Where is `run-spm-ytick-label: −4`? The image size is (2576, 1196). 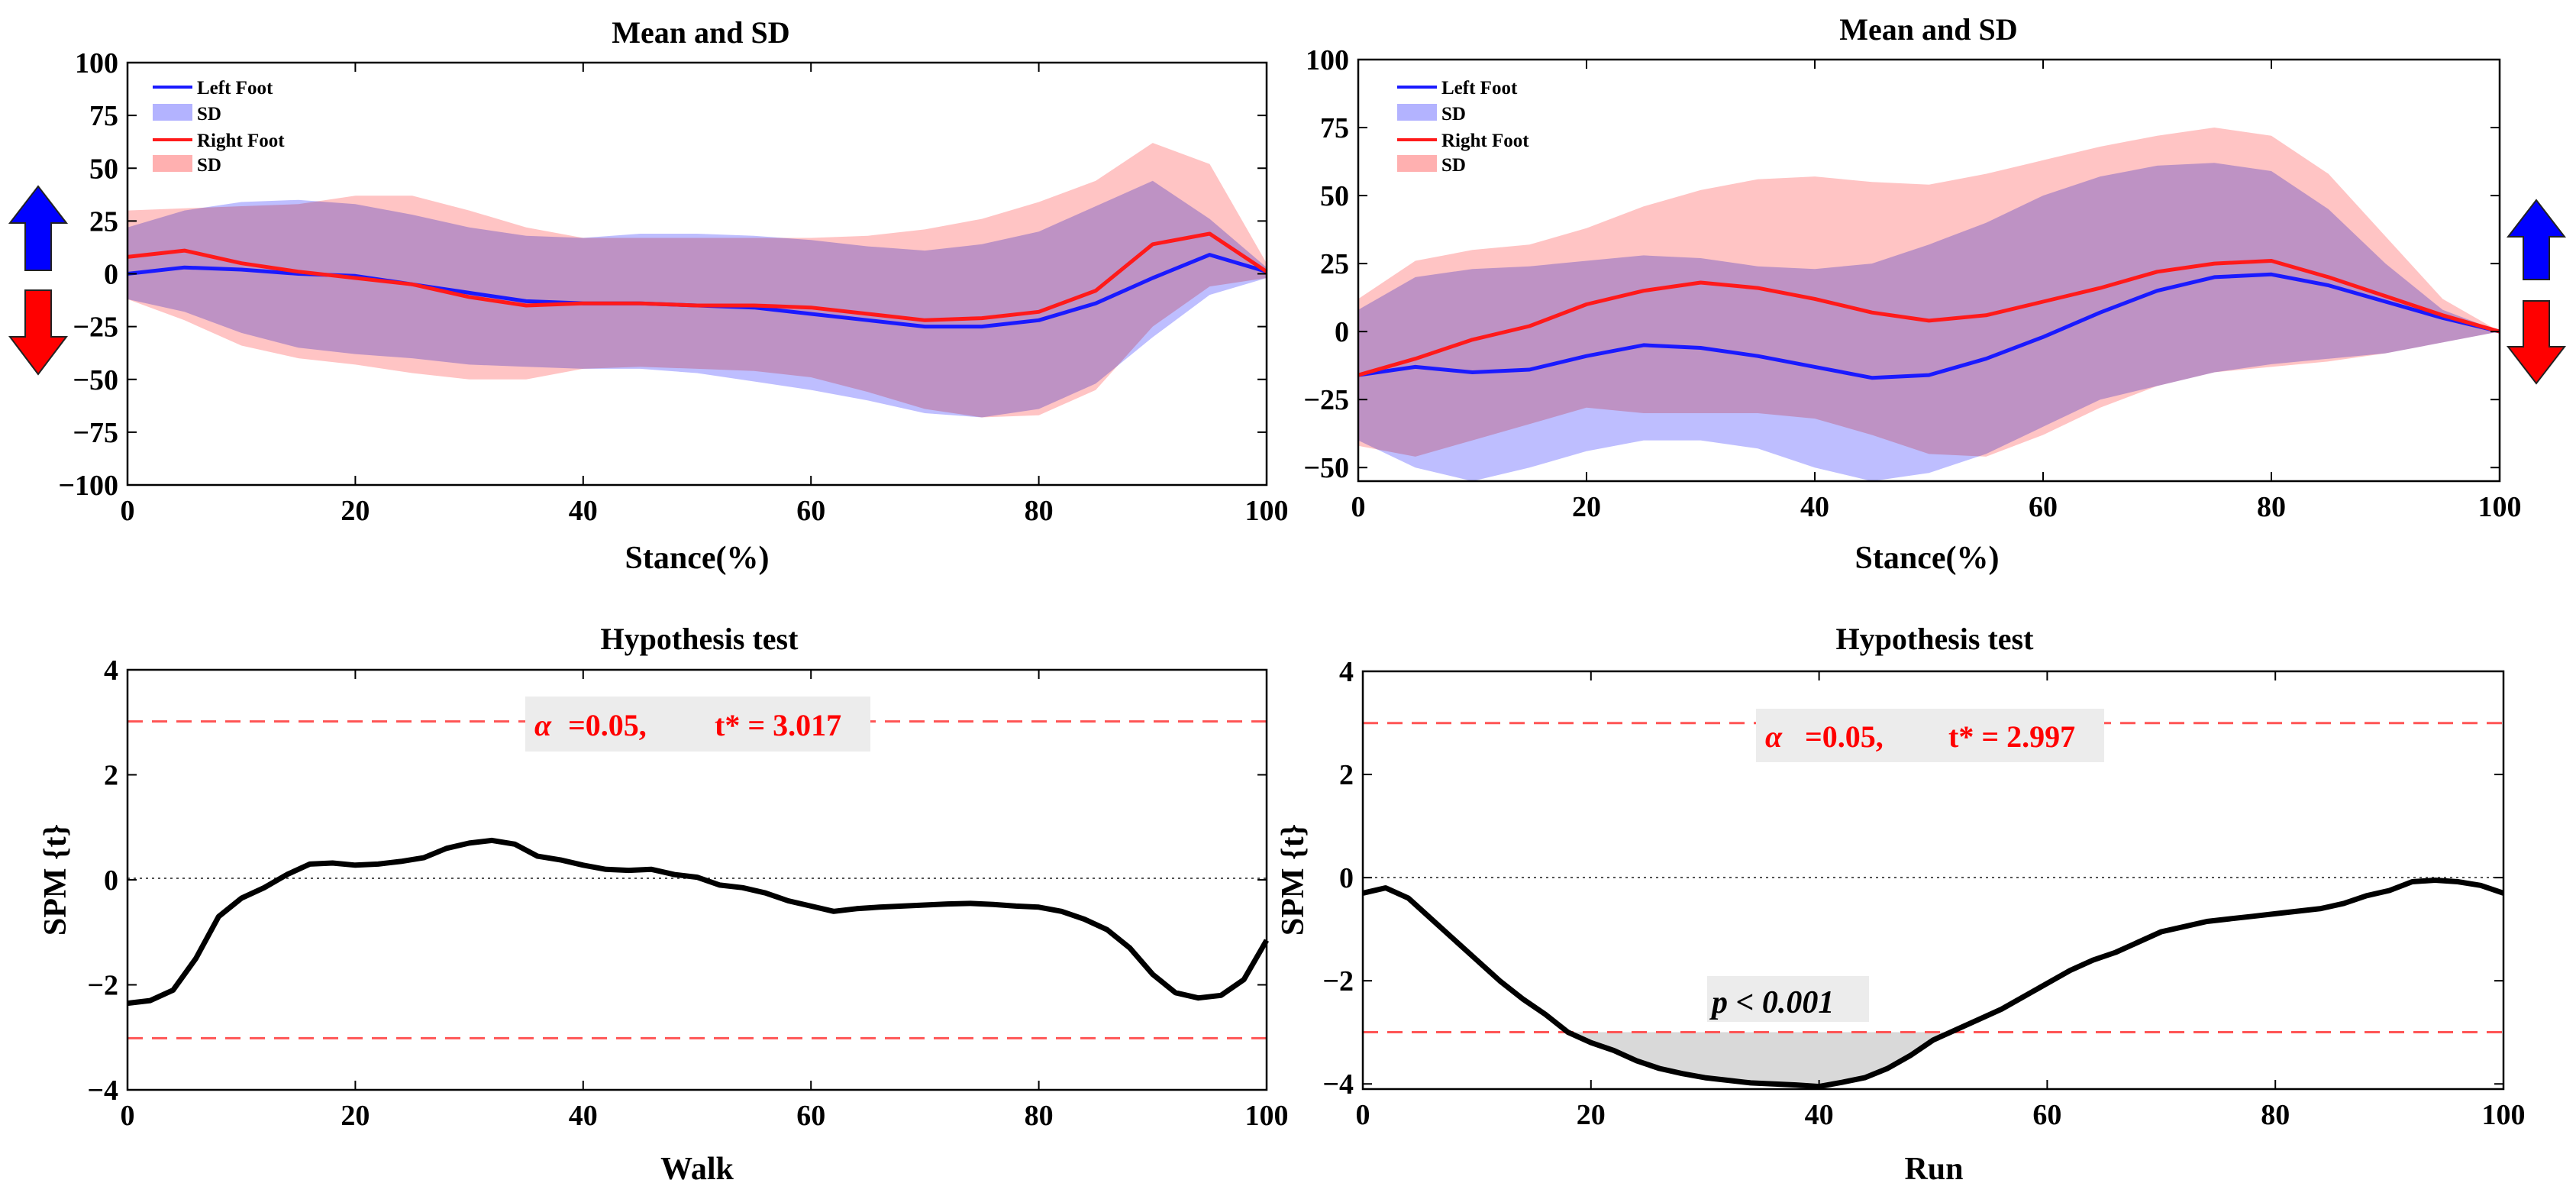
run-spm-ytick-label: −4 is located at coordinates (1338, 1084).